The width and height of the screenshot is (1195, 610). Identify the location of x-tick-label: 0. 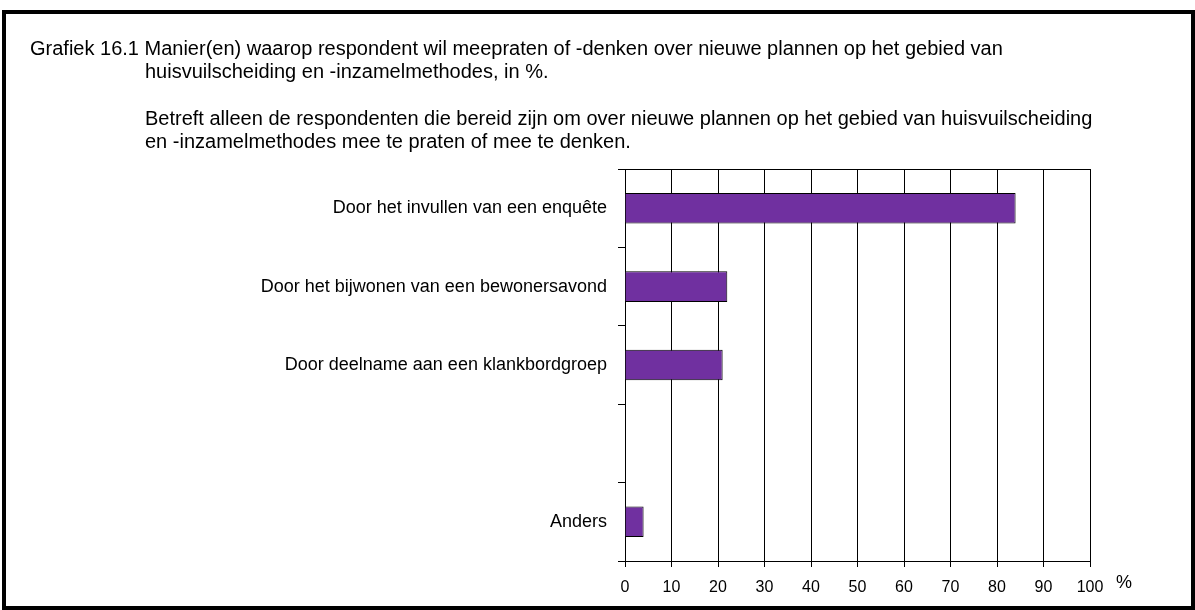
(625, 587).